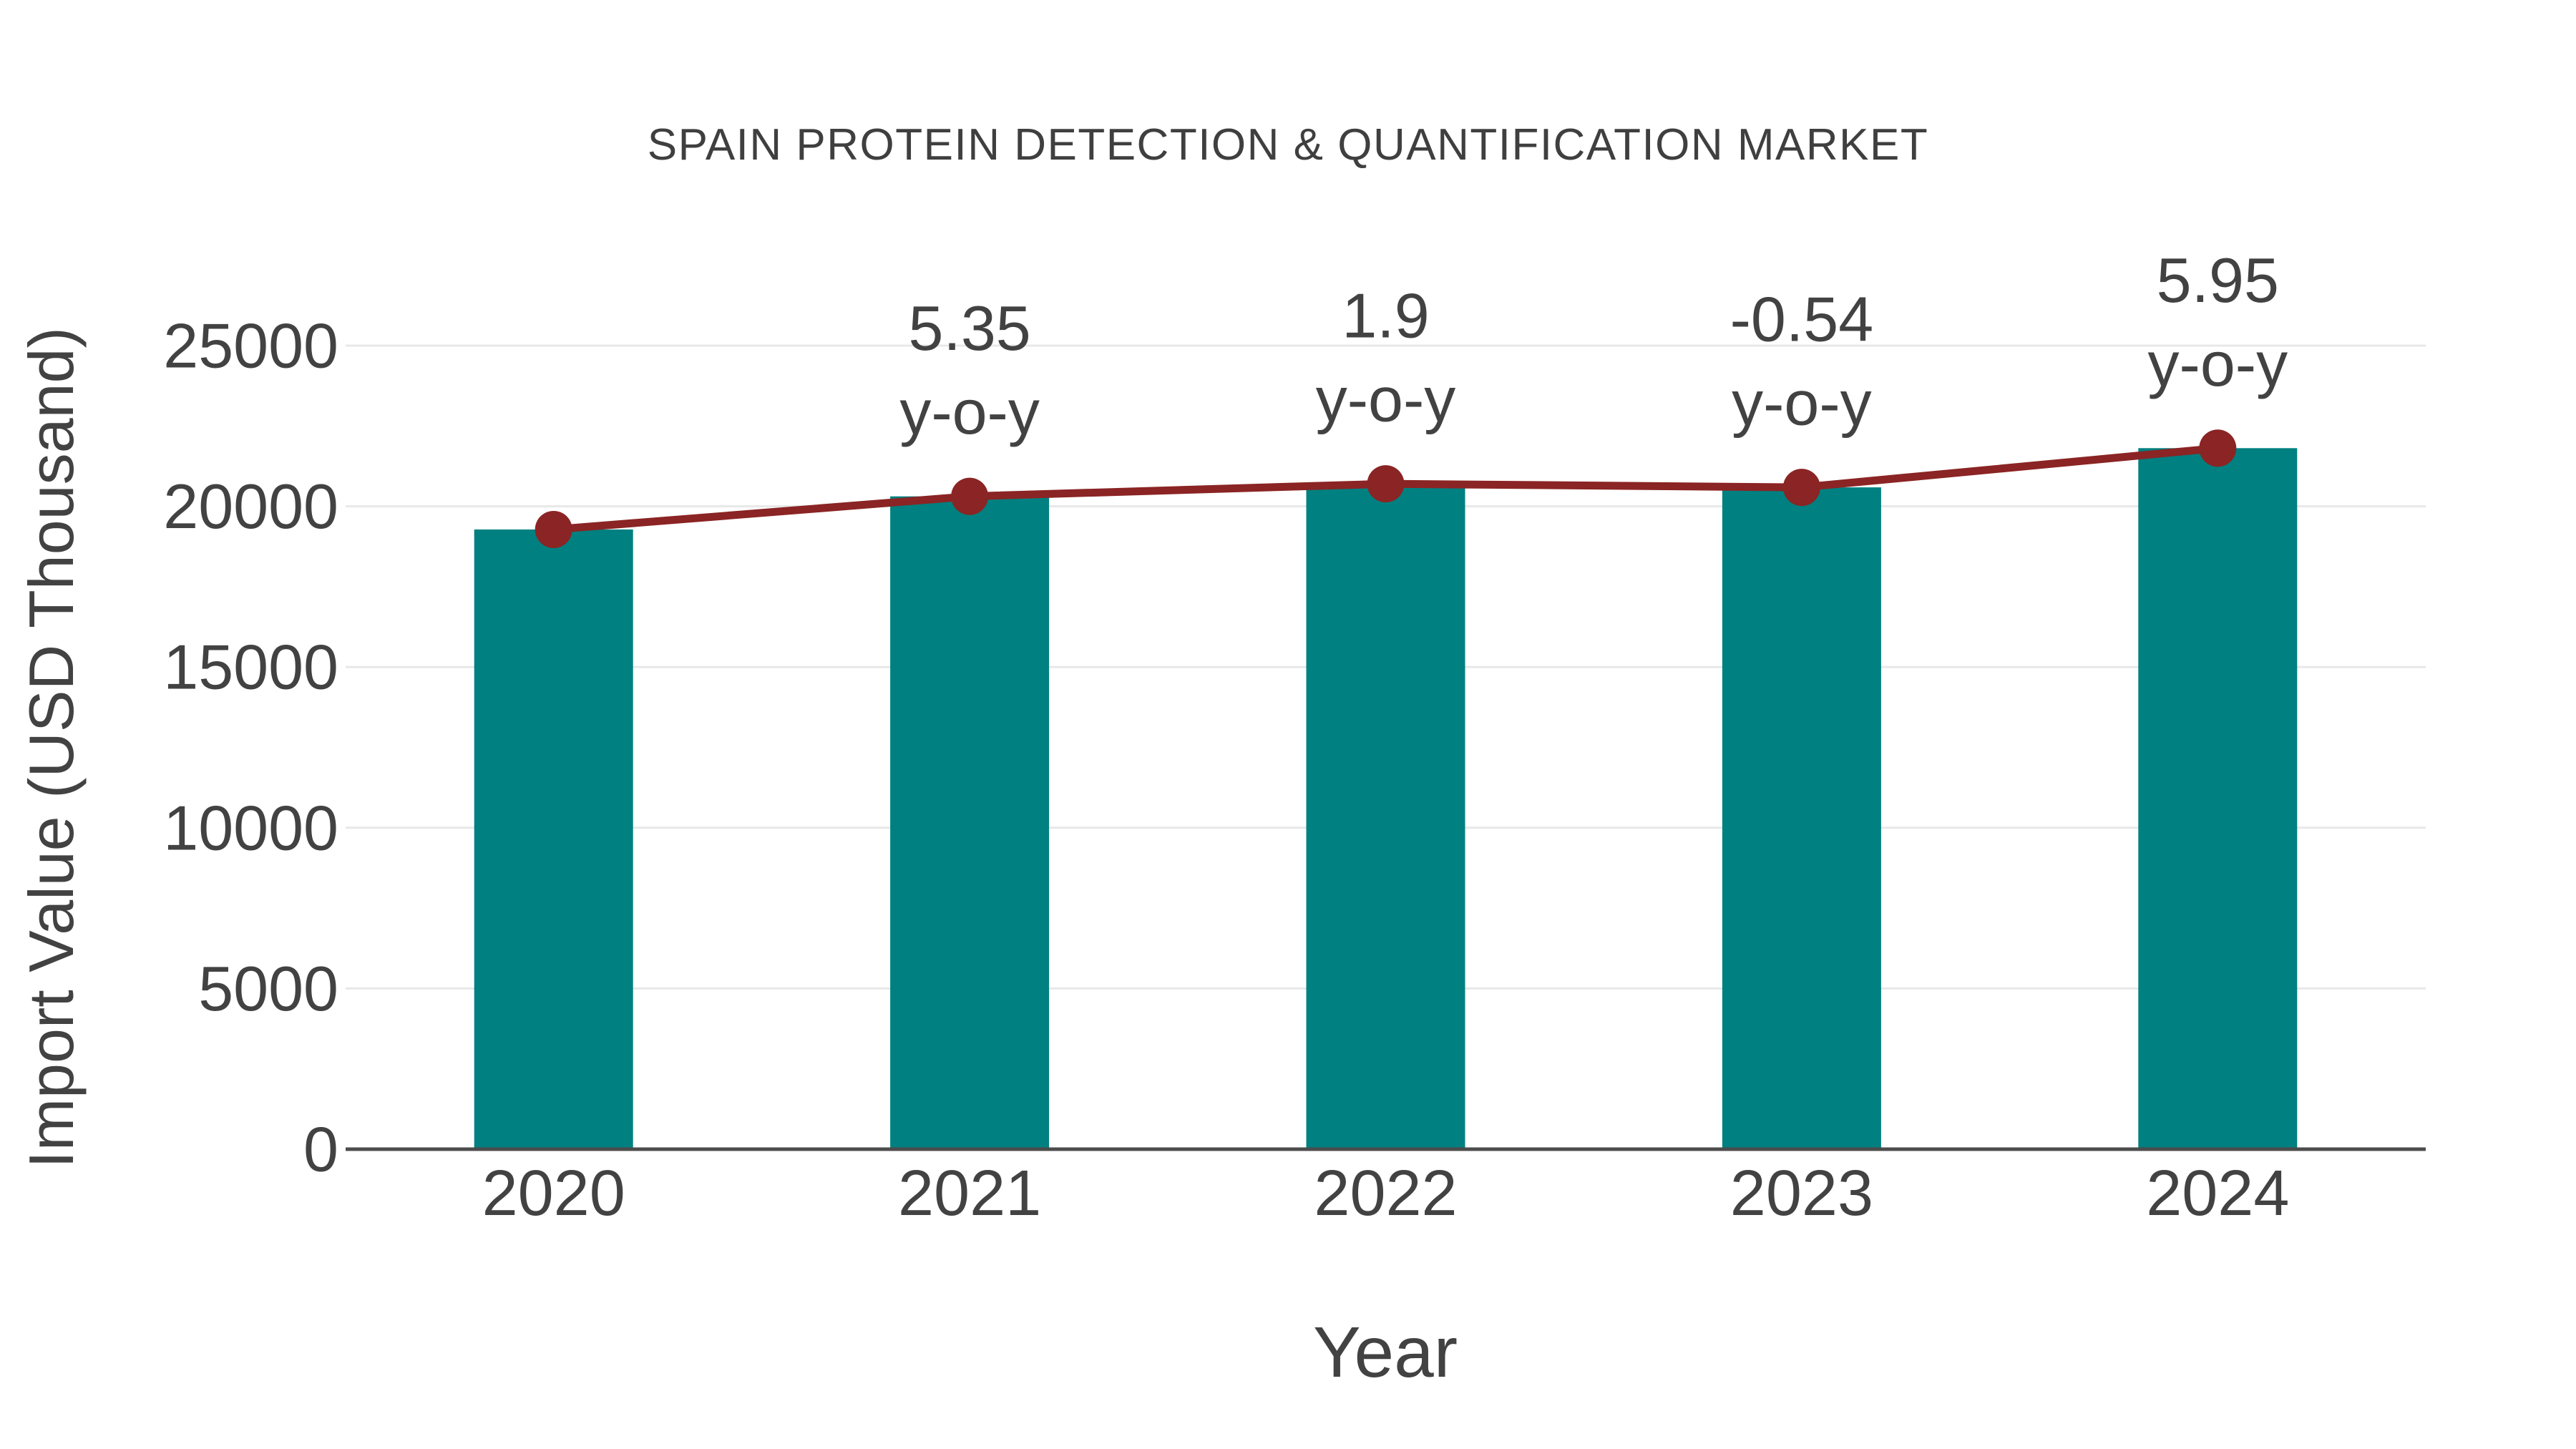  I want to click on x-tick-label-2021: 2021, so click(969, 1193).